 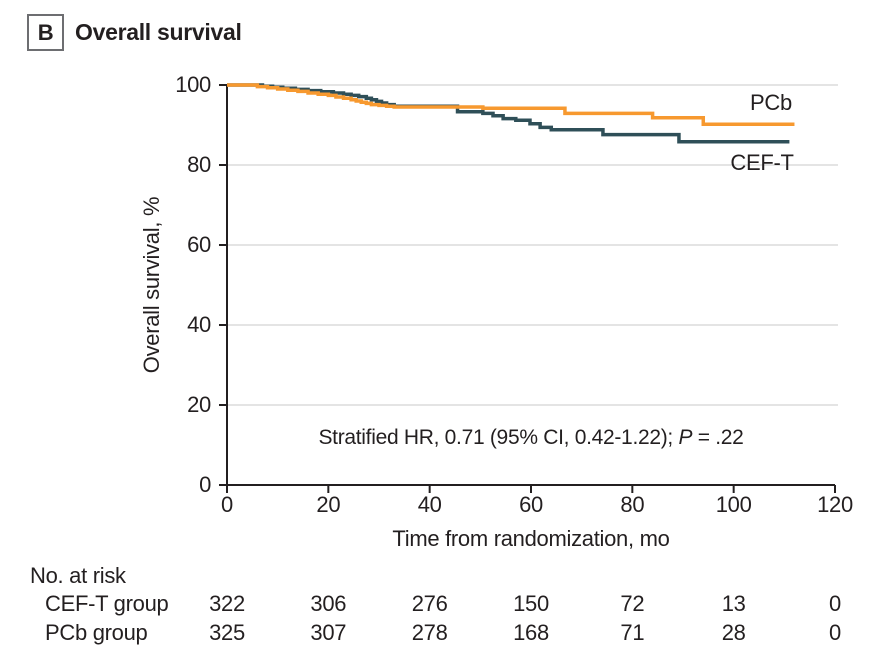 What do you see at coordinates (328, 504) in the screenshot?
I see `x-tick-label: 20` at bounding box center [328, 504].